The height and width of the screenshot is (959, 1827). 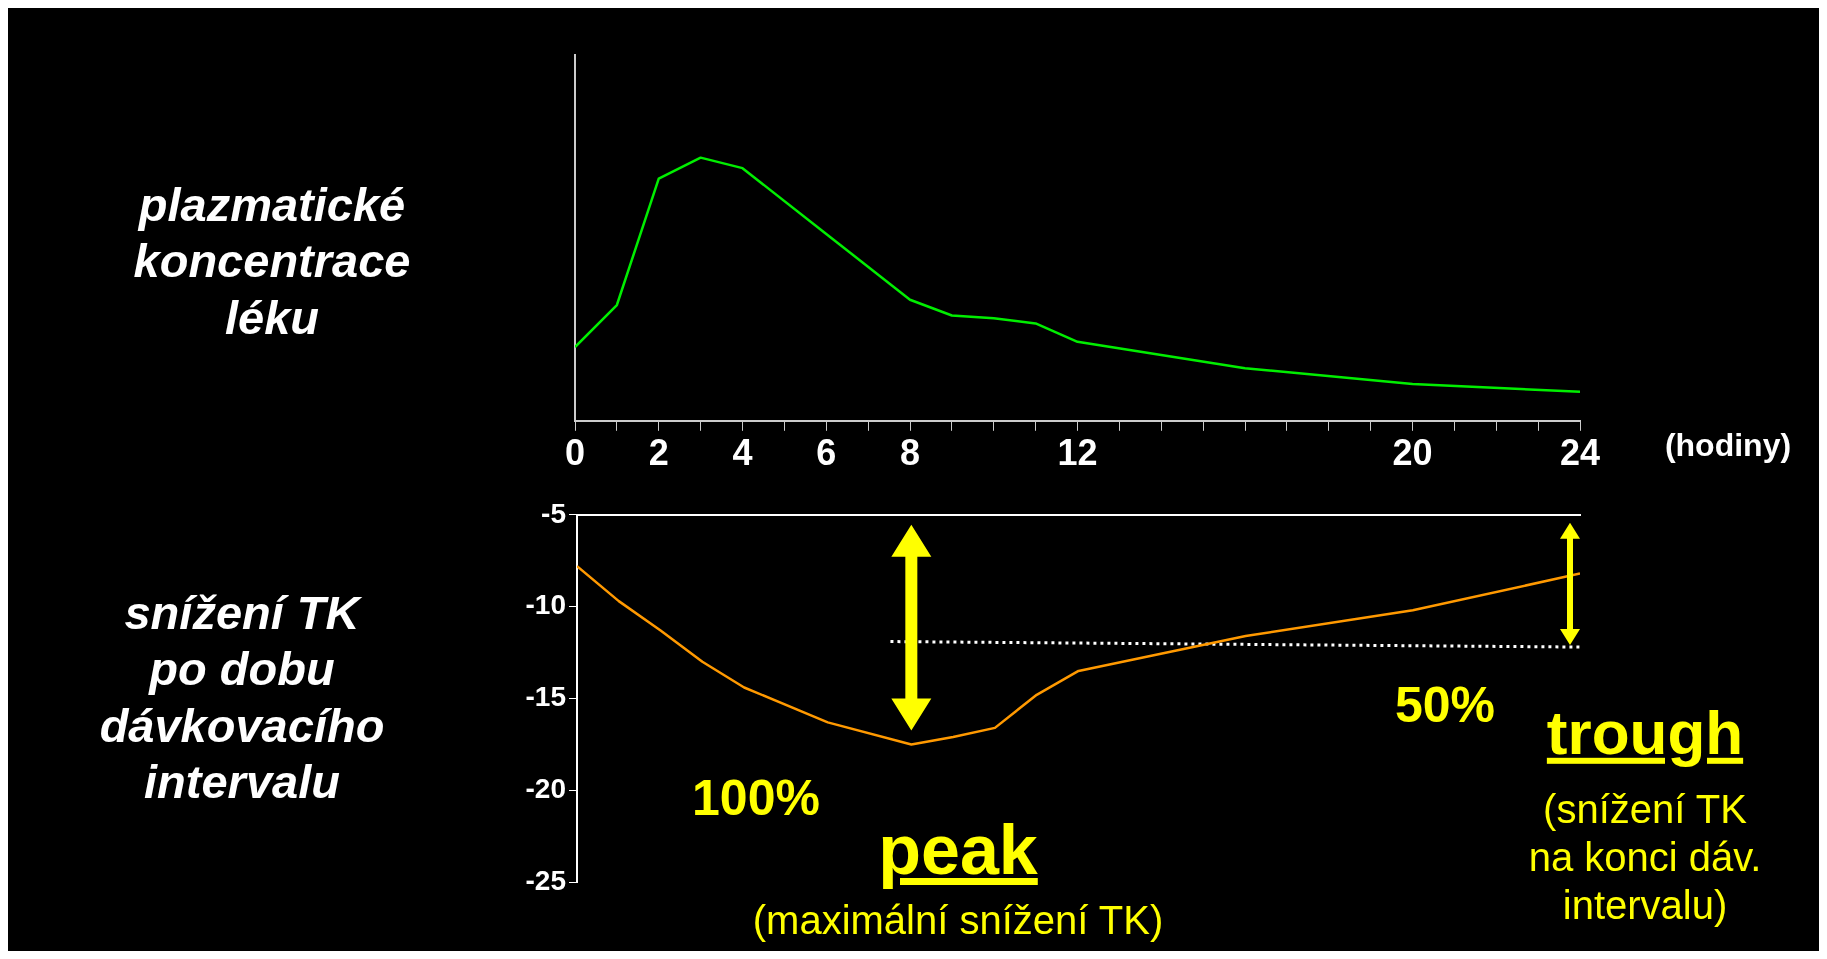 What do you see at coordinates (272, 262) in the screenshot?
I see `y-axis-title: plazmatické koncentrace léku` at bounding box center [272, 262].